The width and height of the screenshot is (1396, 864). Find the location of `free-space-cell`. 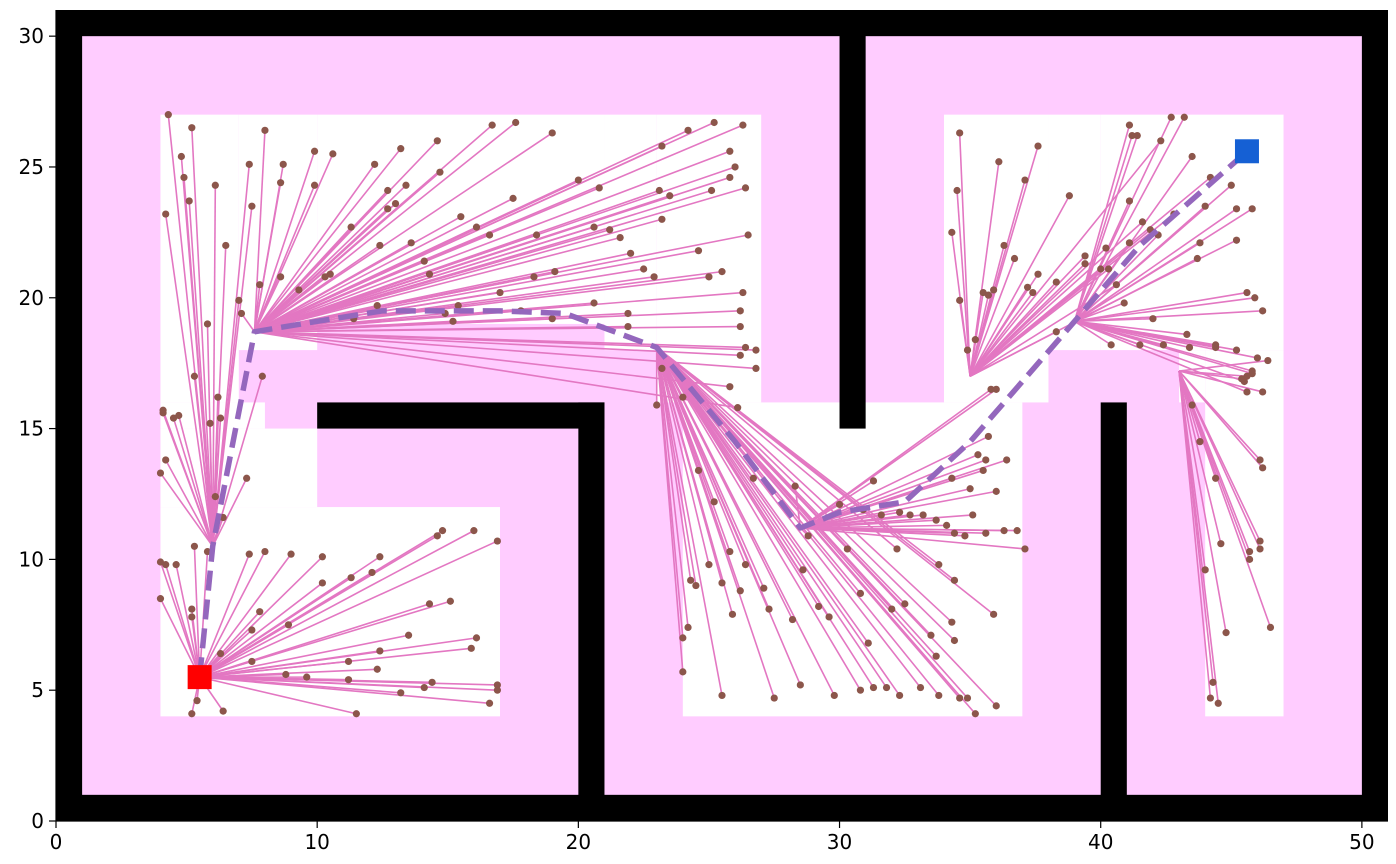

free-space-cell is located at coordinates (852, 559).